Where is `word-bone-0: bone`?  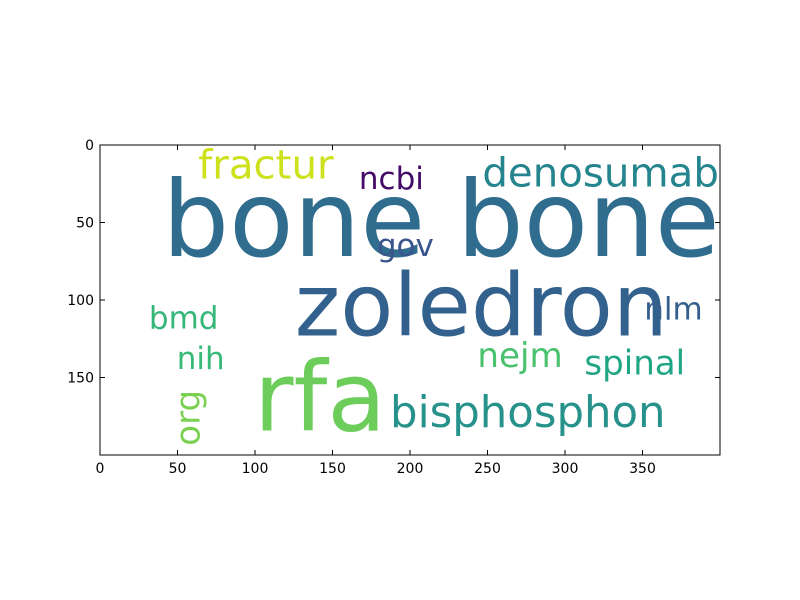 word-bone-0: bone is located at coordinates (293, 219).